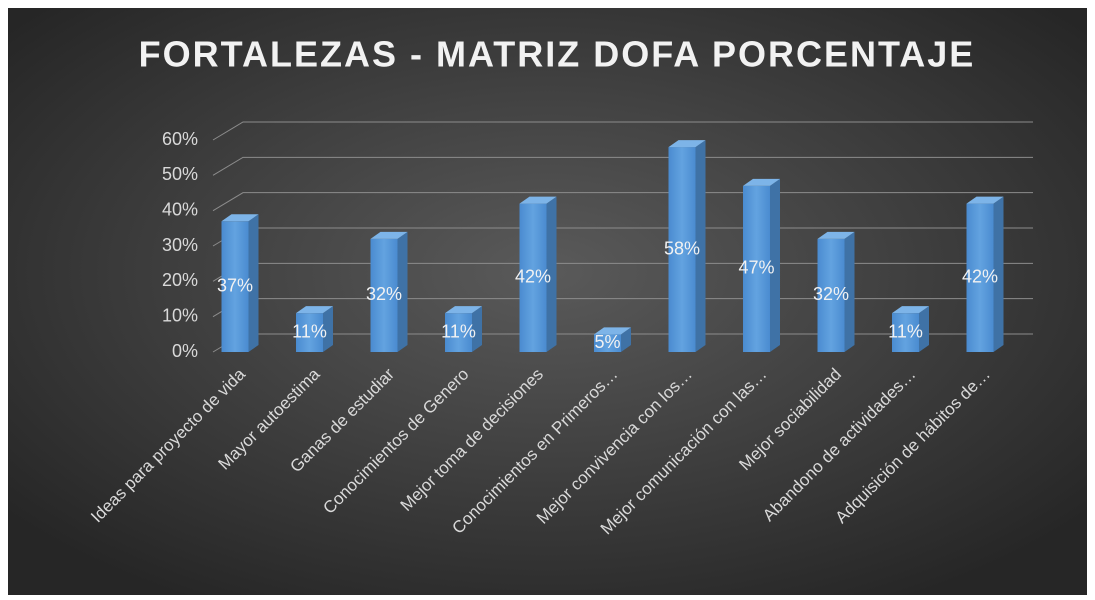 This screenshot has height=600, width=1095. Describe the element at coordinates (185, 351) in the screenshot. I see `y-tick-label: 0%` at that location.